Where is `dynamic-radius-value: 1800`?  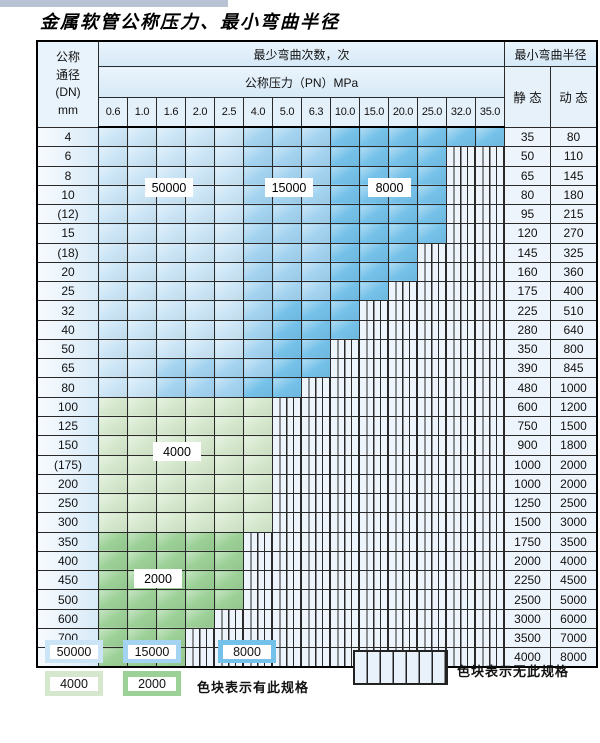 dynamic-radius-value: 1800 is located at coordinates (574, 445).